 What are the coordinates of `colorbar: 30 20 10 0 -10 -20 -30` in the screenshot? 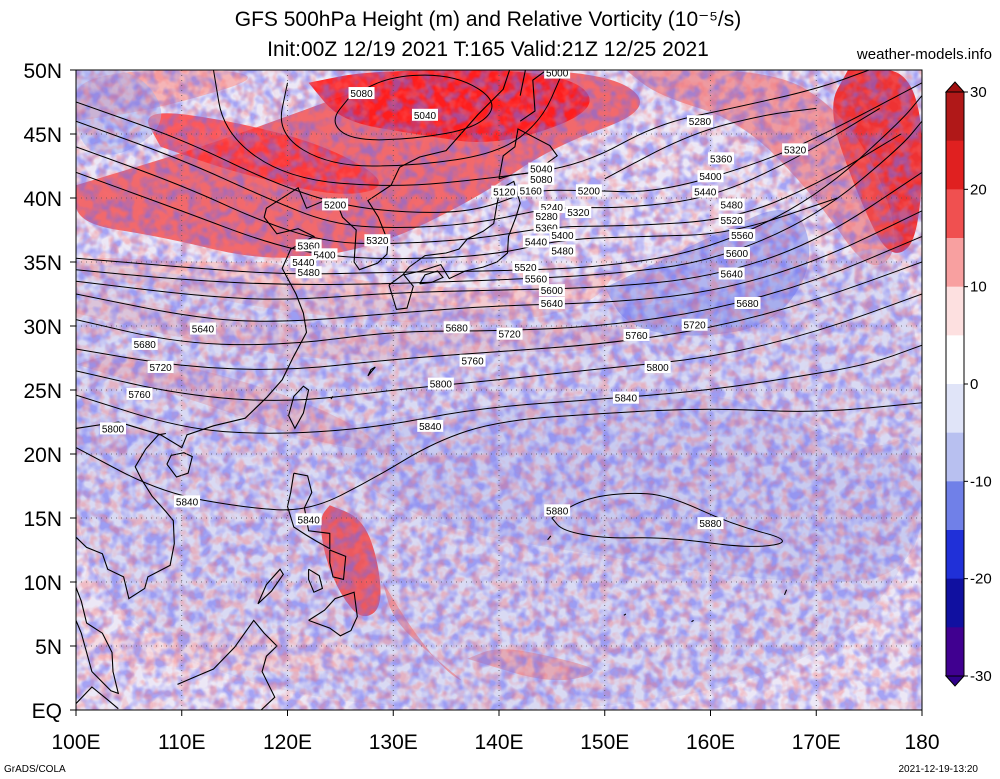 It's located at (968, 384).